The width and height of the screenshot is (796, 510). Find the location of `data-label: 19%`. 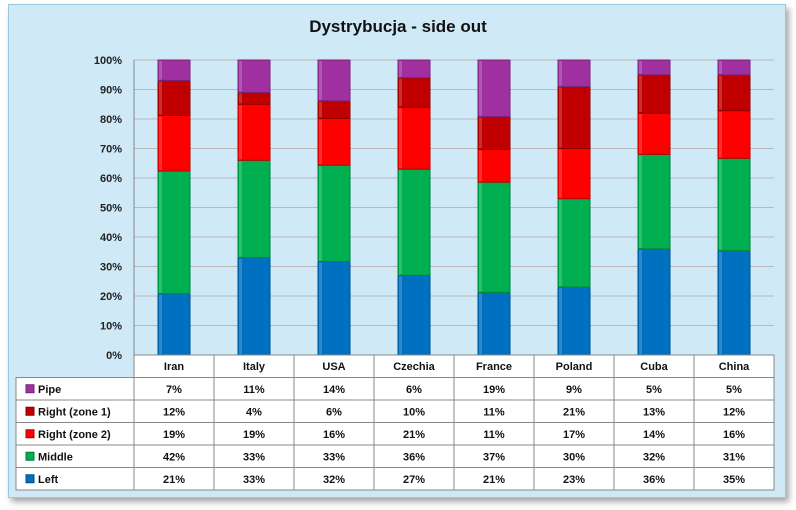

data-label: 19% is located at coordinates (174, 435).